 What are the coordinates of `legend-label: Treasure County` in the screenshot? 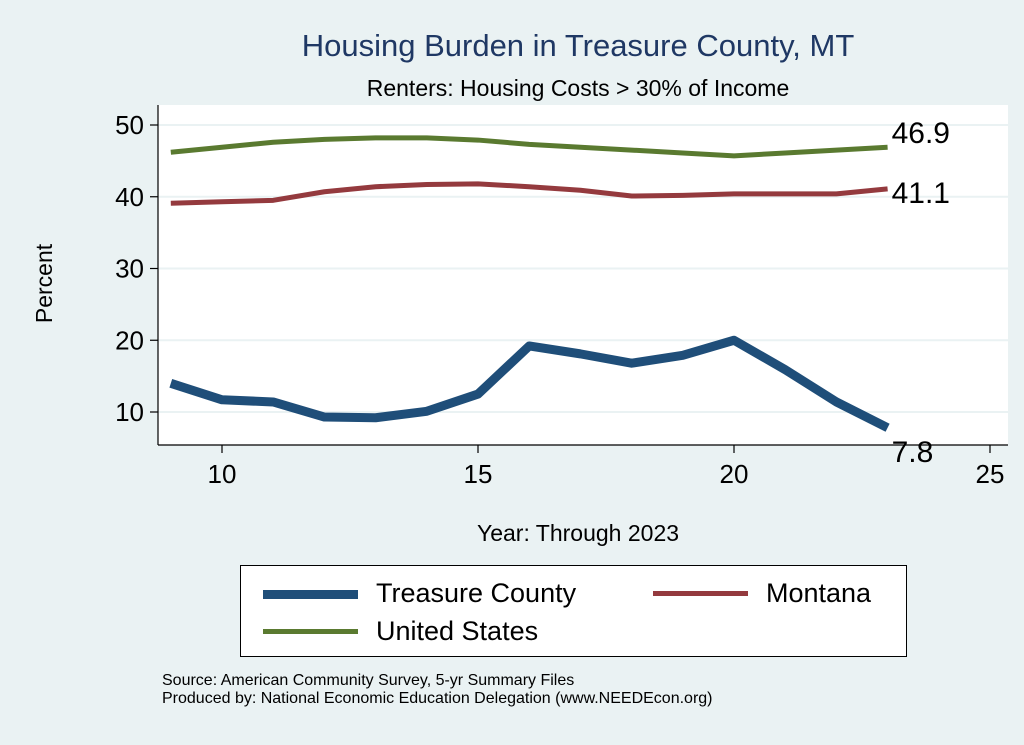 It's located at (476, 593).